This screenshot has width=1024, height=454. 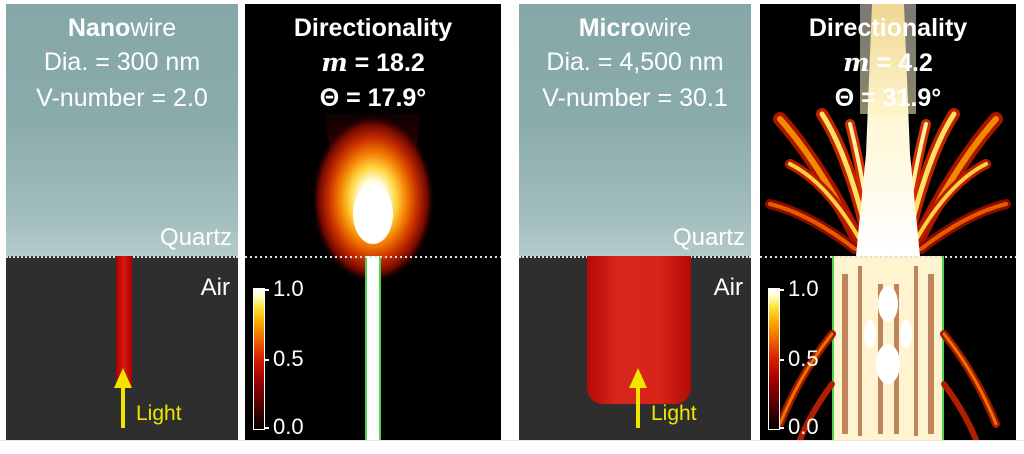 I want to click on diameter-label: Dia. = 300 nm, so click(x=122, y=62).